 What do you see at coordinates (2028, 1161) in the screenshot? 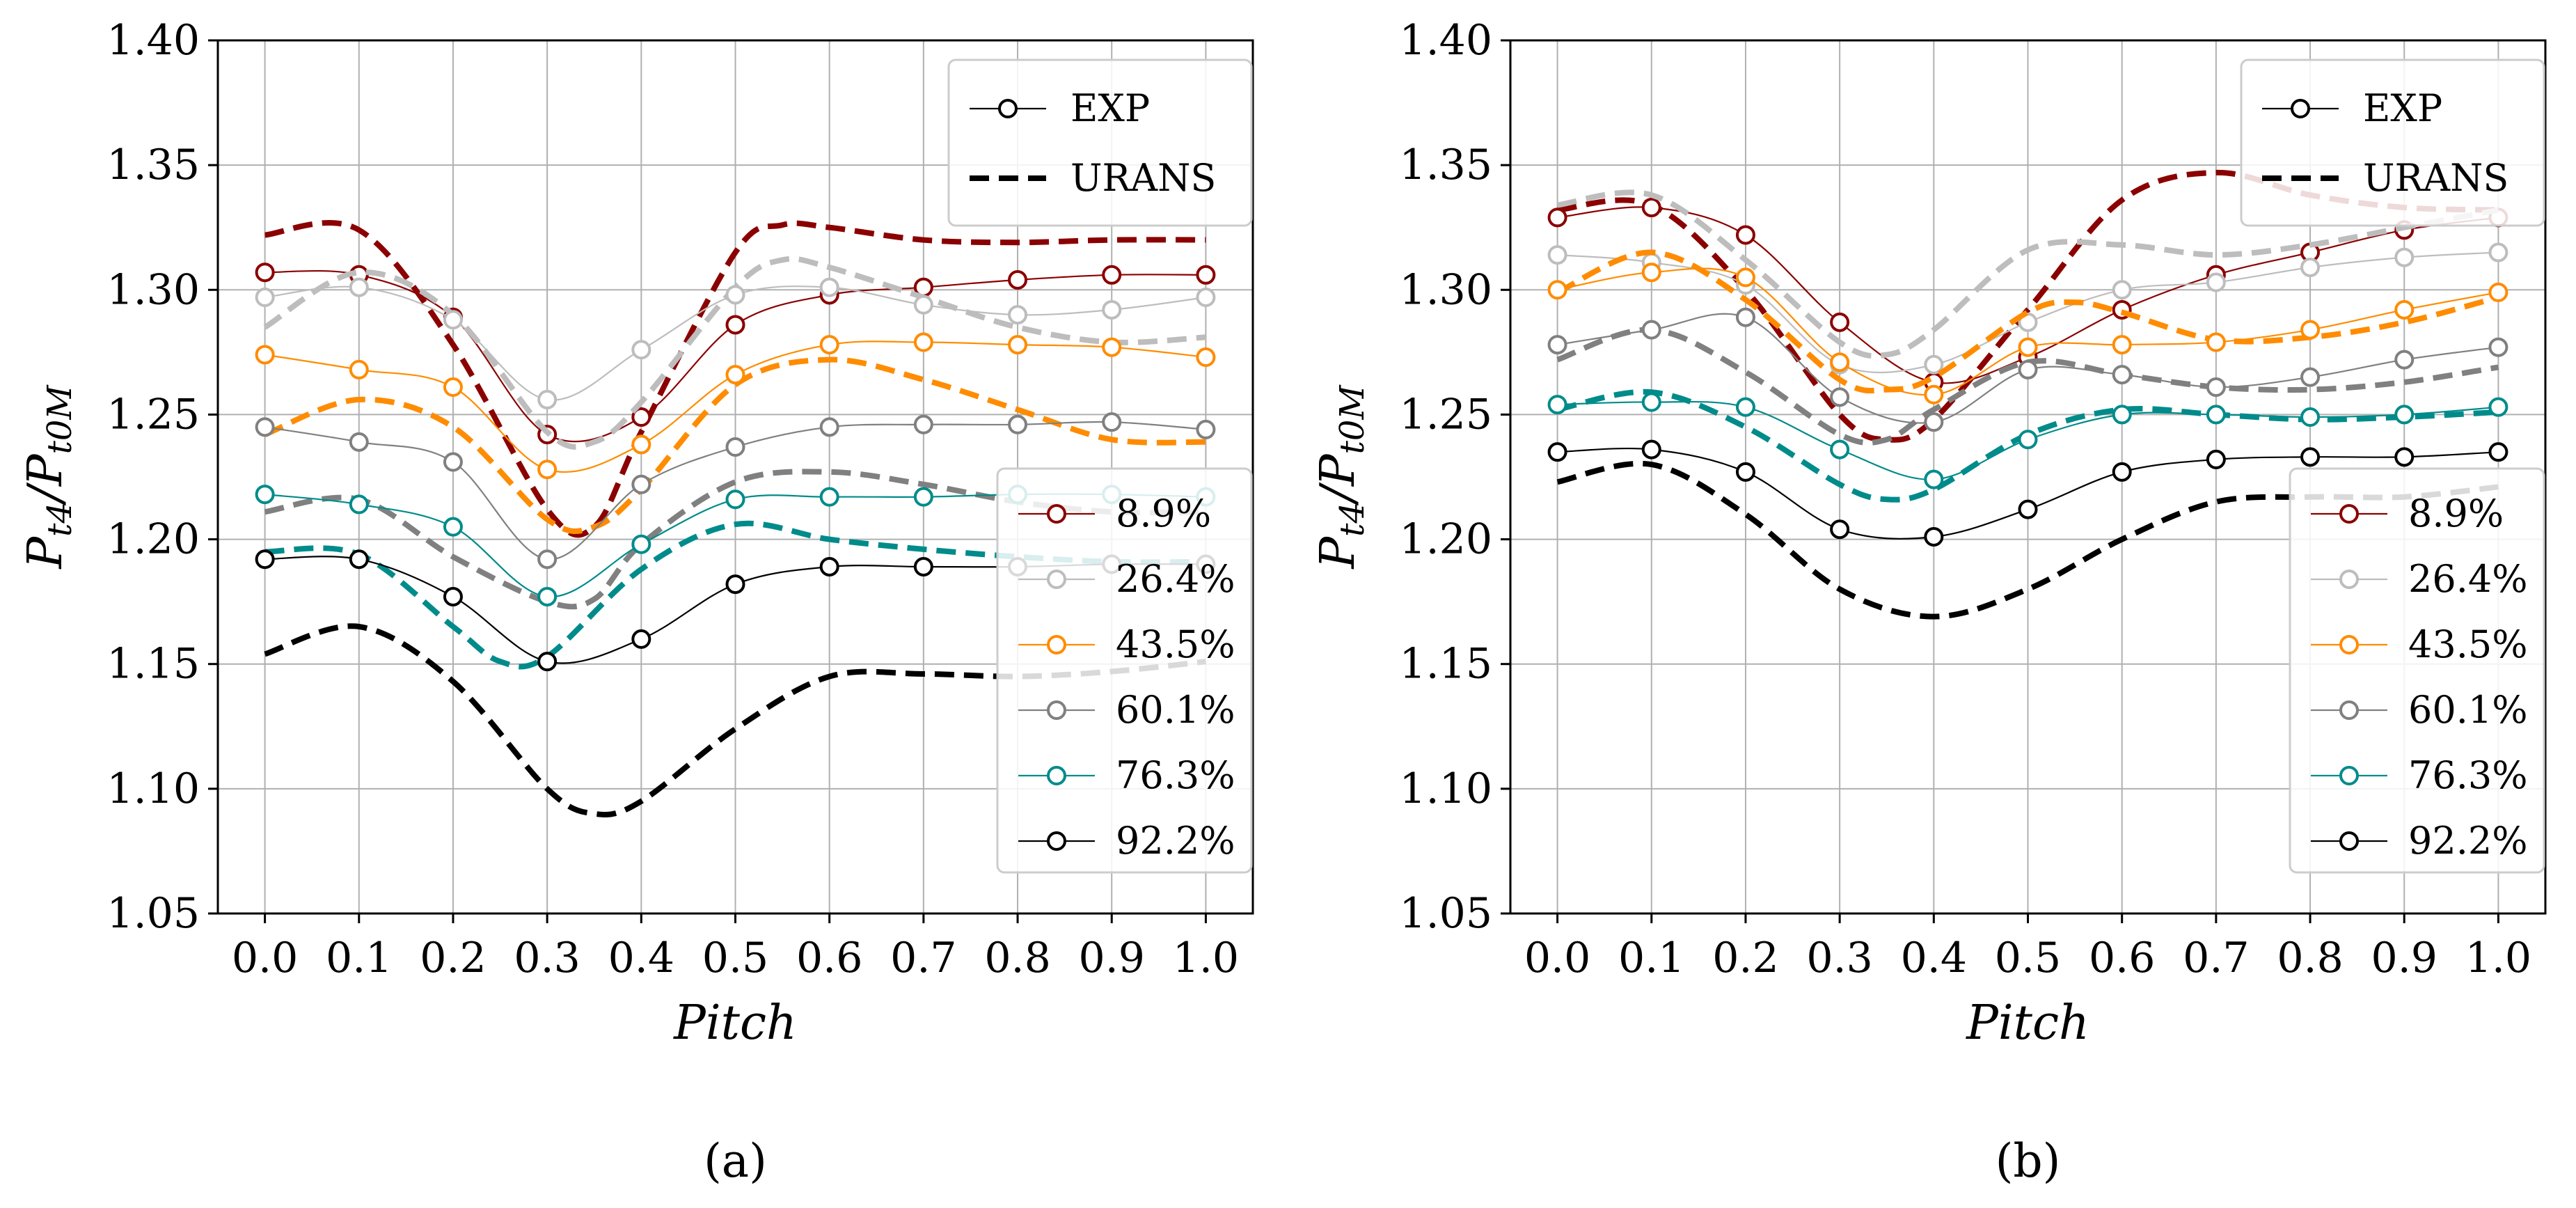
I see `panel-label: (b)` at bounding box center [2028, 1161].